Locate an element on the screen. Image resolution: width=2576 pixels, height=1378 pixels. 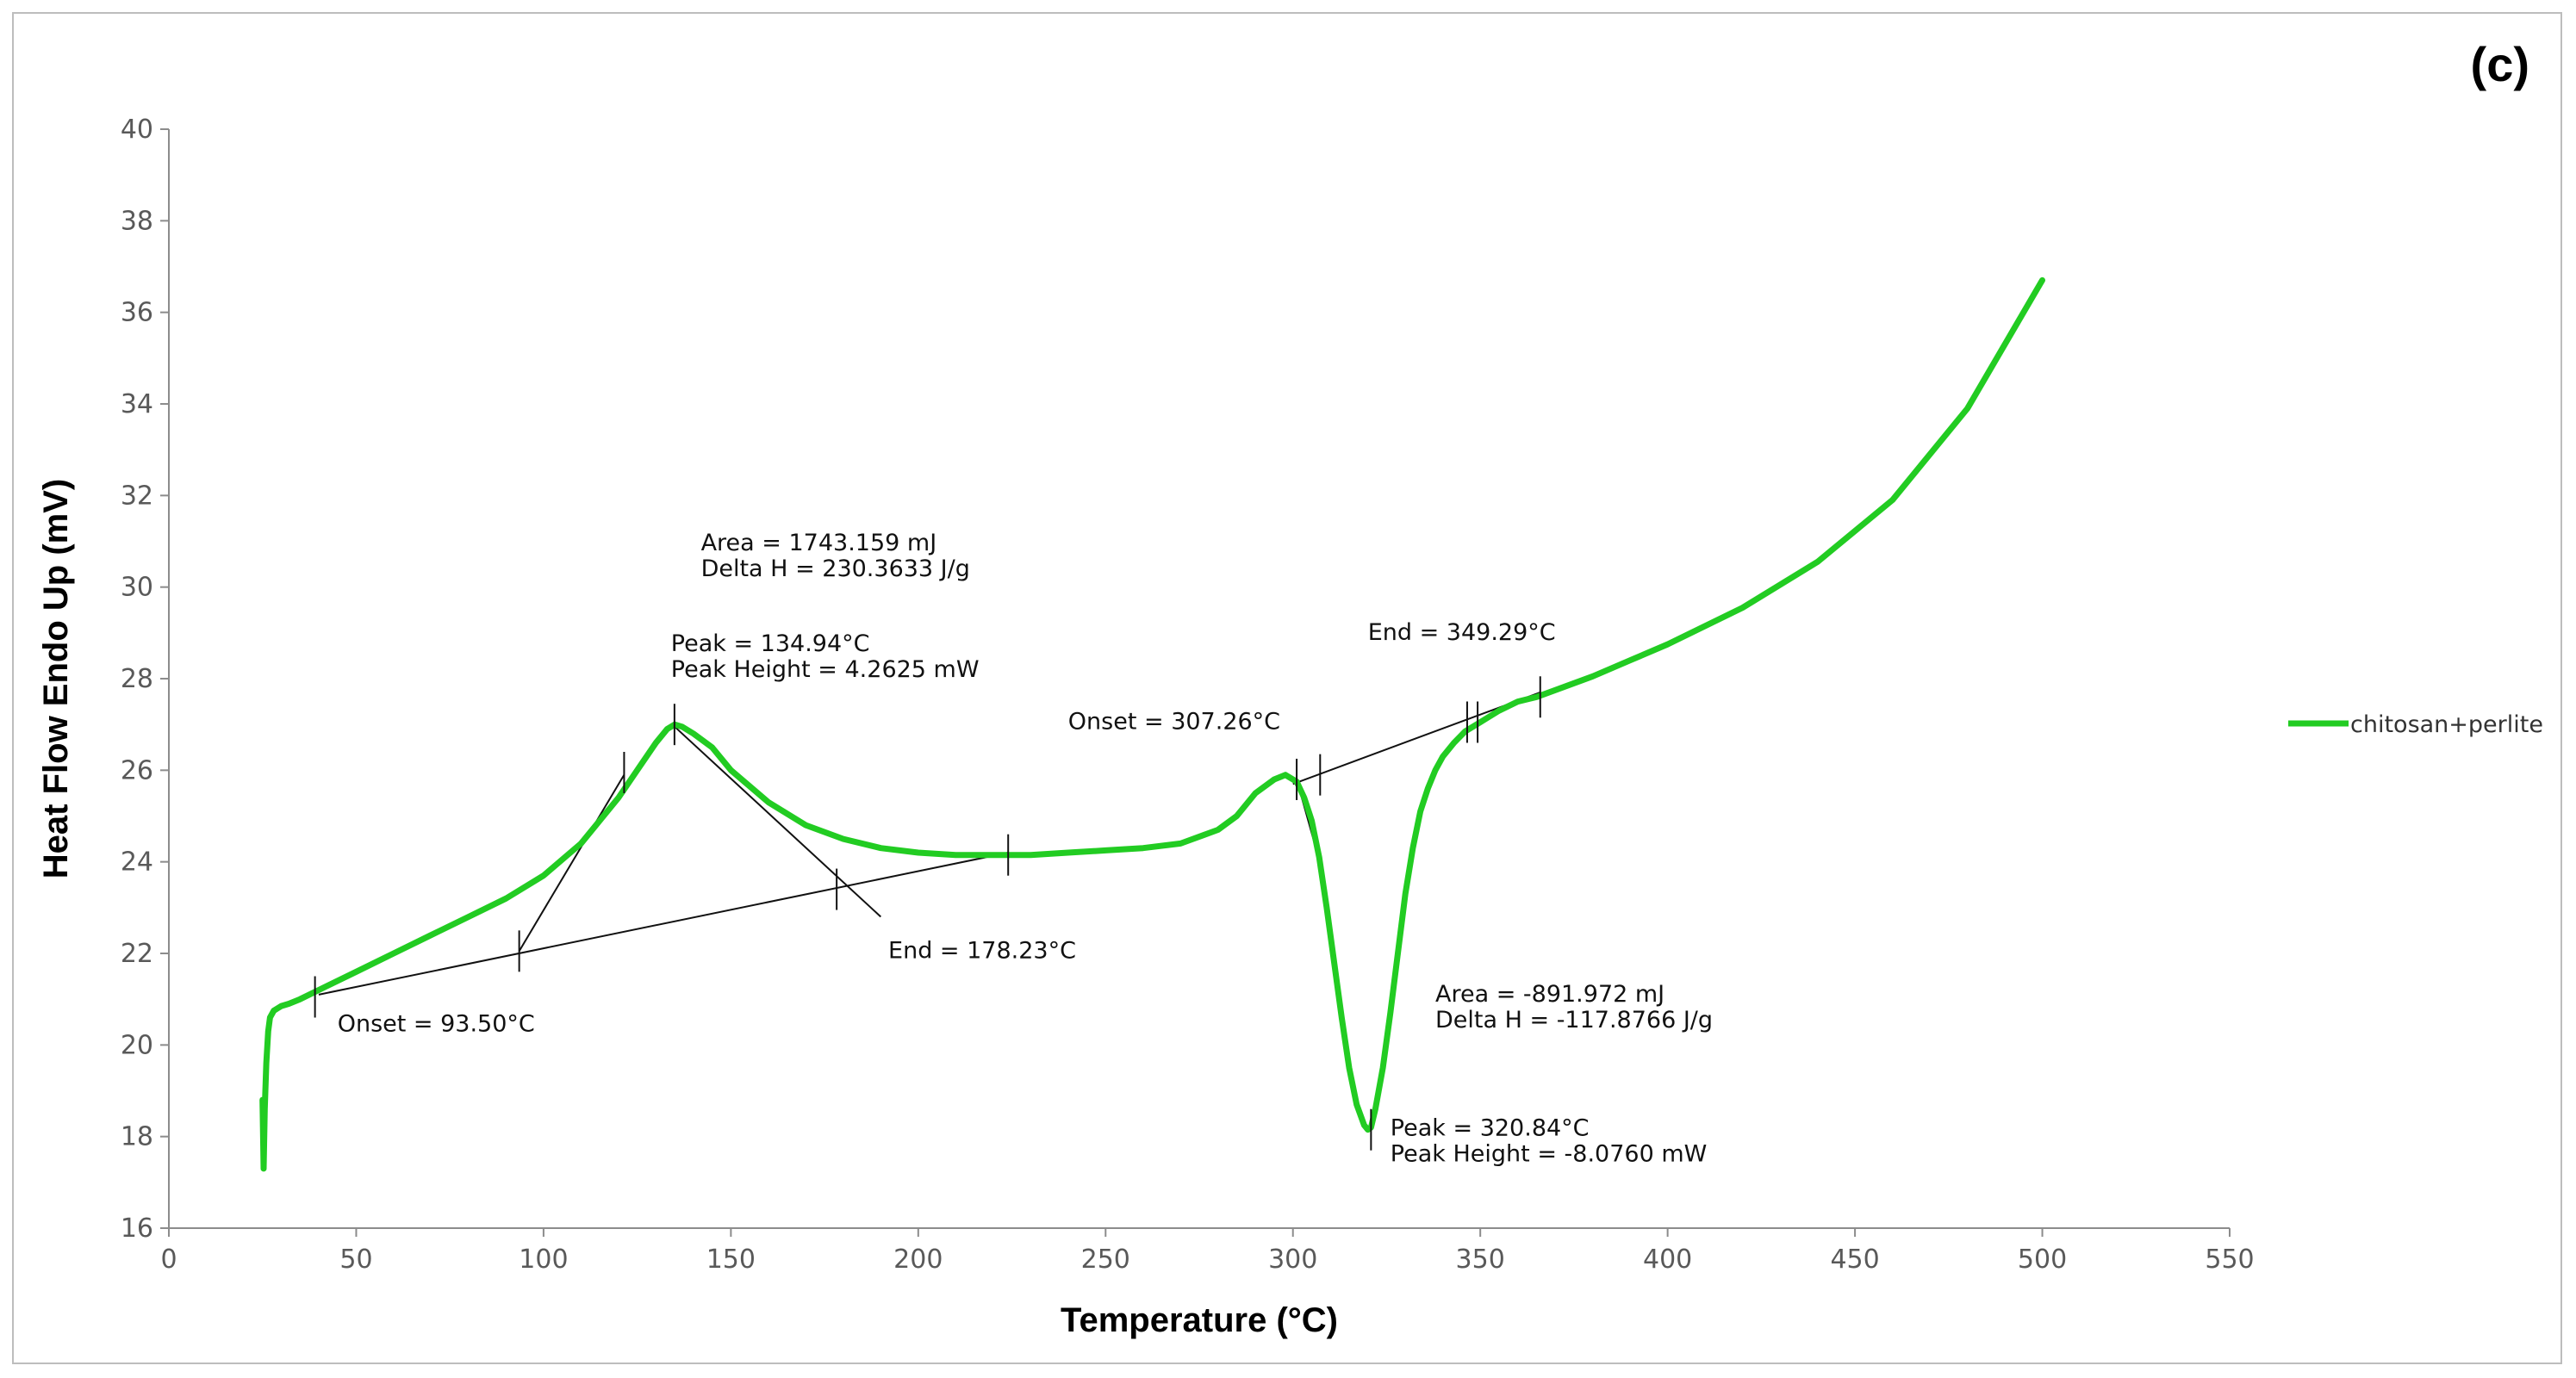
y-tick-label: 28 is located at coordinates (137, 679).